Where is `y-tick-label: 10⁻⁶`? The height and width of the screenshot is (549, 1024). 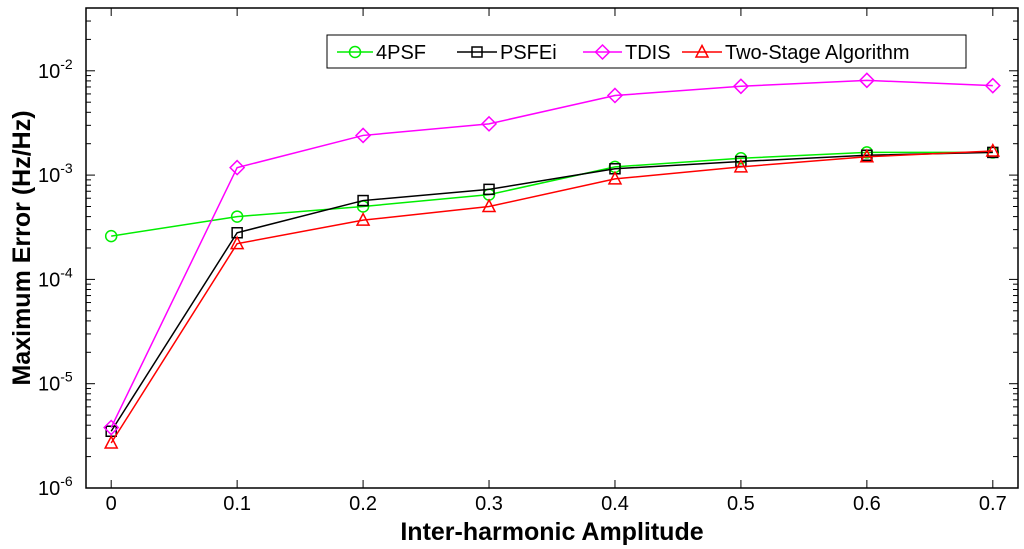 y-tick-label: 10⁻⁶ is located at coordinates (55, 486).